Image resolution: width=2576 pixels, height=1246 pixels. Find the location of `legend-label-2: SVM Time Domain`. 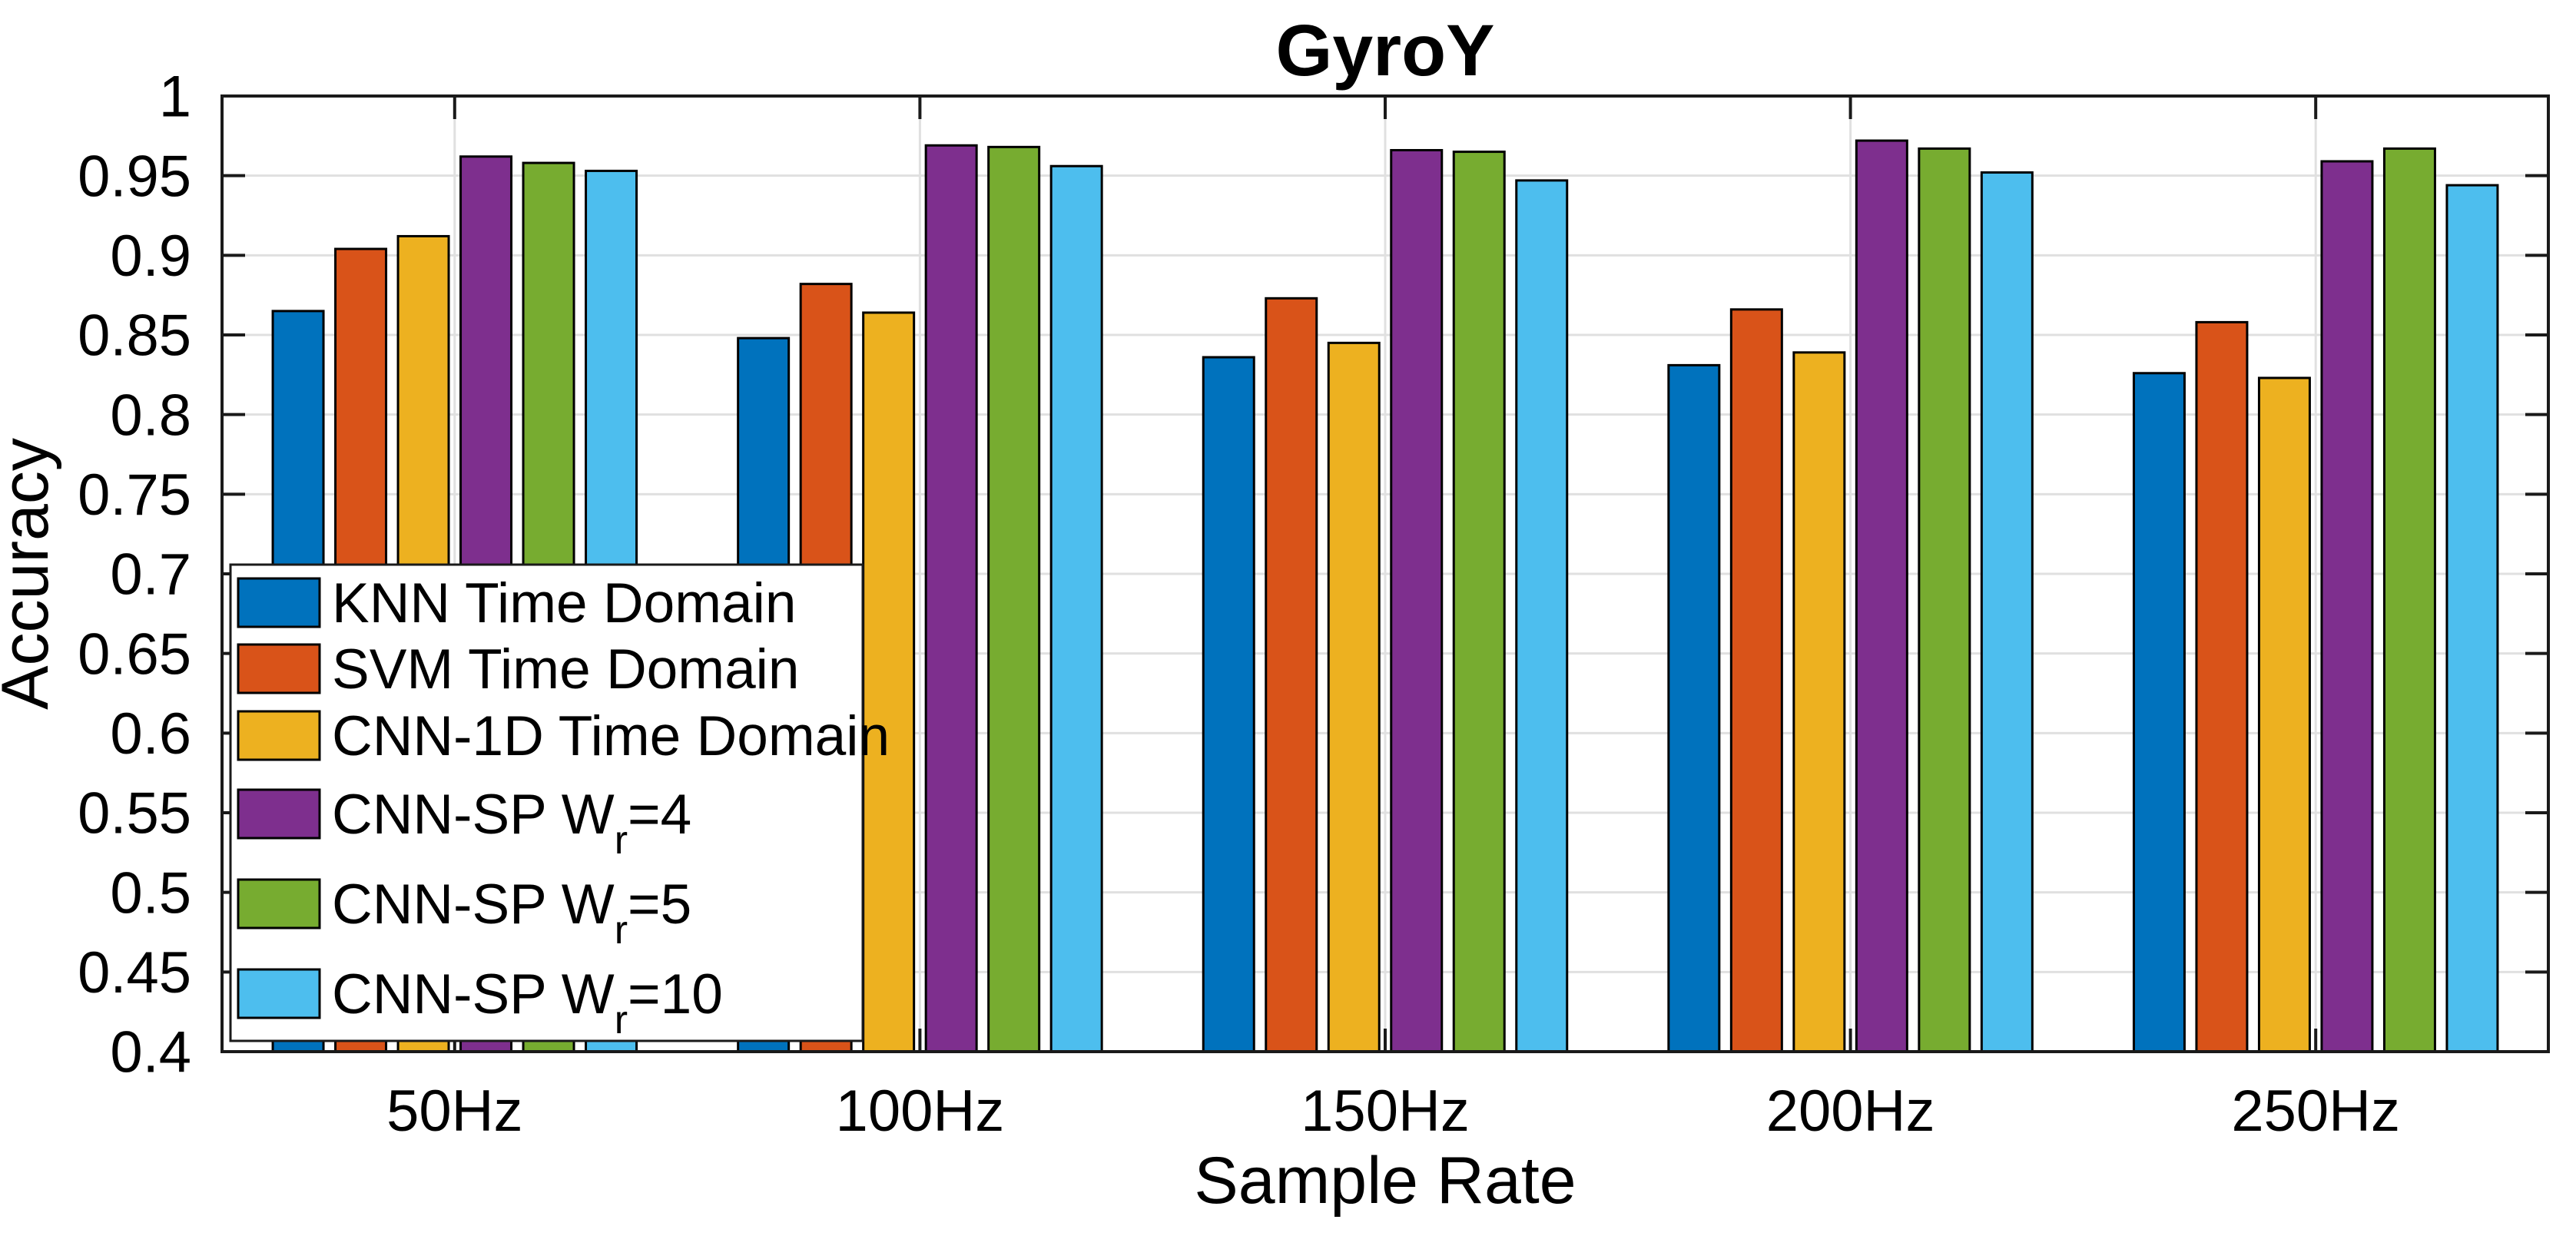

legend-label-2: SVM Time Domain is located at coordinates (566, 669).